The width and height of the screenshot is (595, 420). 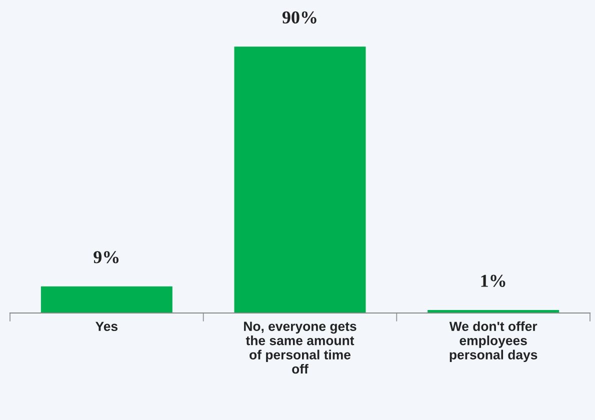 What do you see at coordinates (493, 341) in the screenshot?
I see `x-tick-label: We don't offer employees personal days` at bounding box center [493, 341].